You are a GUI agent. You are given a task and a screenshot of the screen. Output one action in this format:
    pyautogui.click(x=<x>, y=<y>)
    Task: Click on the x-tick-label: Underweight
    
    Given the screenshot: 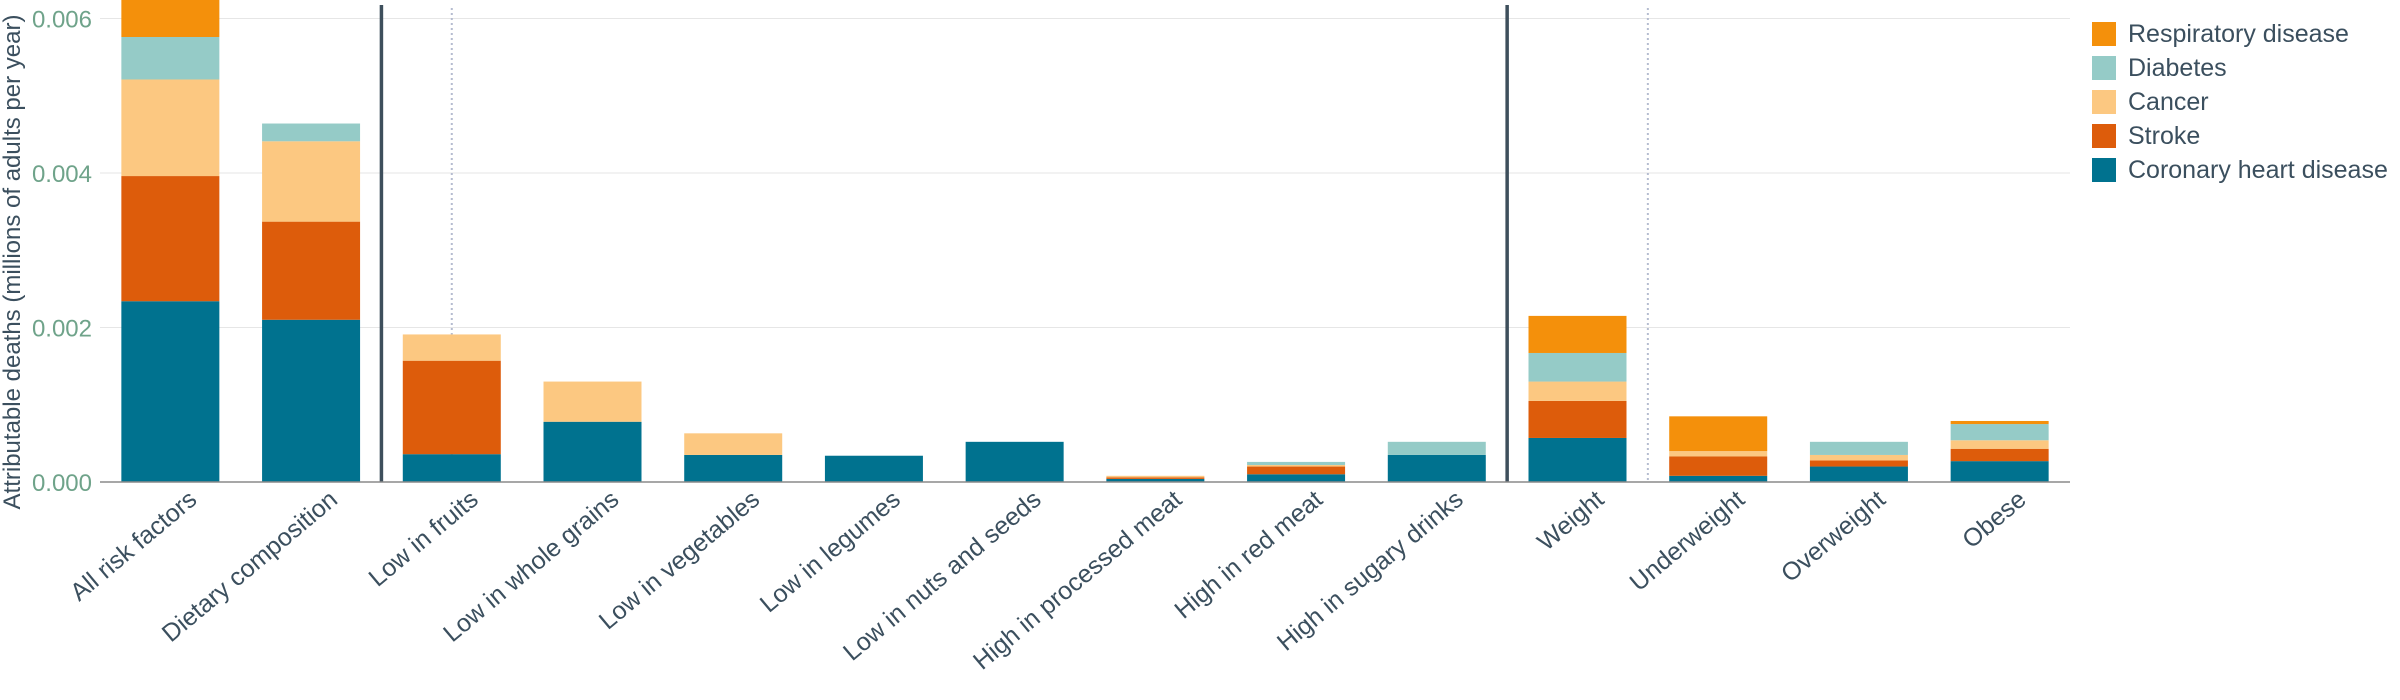 What is the action you would take?
    pyautogui.click(x=1688, y=541)
    